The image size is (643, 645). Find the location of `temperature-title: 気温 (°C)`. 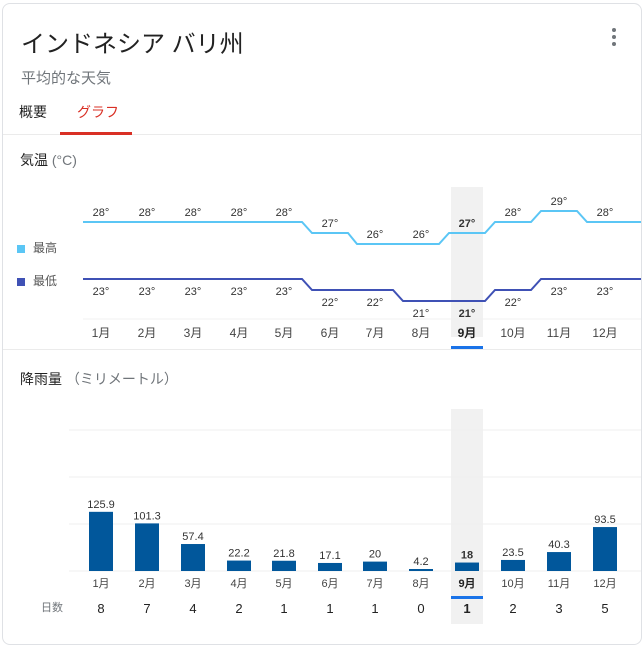

temperature-title: 気温 (°C) is located at coordinates (48, 160).